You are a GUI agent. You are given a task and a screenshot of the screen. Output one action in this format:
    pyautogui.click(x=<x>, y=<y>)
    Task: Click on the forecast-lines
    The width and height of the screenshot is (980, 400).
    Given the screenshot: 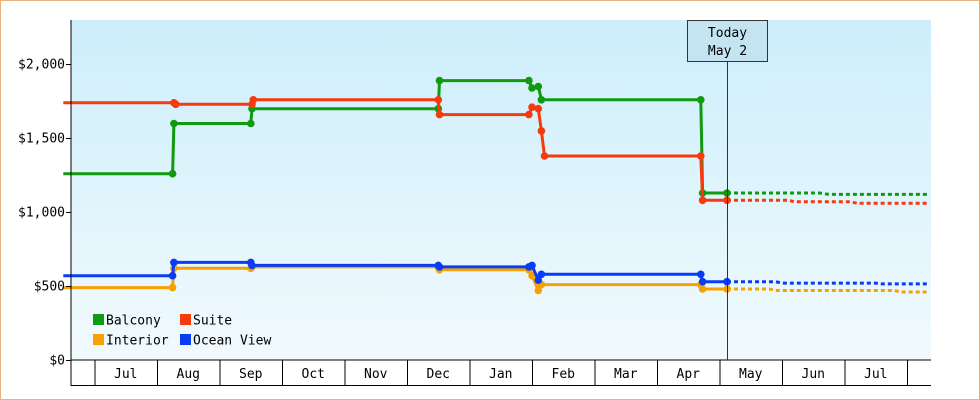 What is the action you would take?
    pyautogui.click(x=828, y=242)
    